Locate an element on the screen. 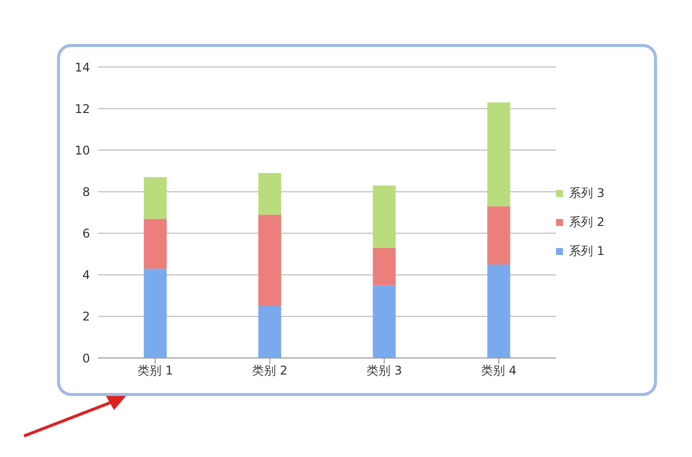 The image size is (692, 457). y-tick-label: 12 is located at coordinates (82, 109).